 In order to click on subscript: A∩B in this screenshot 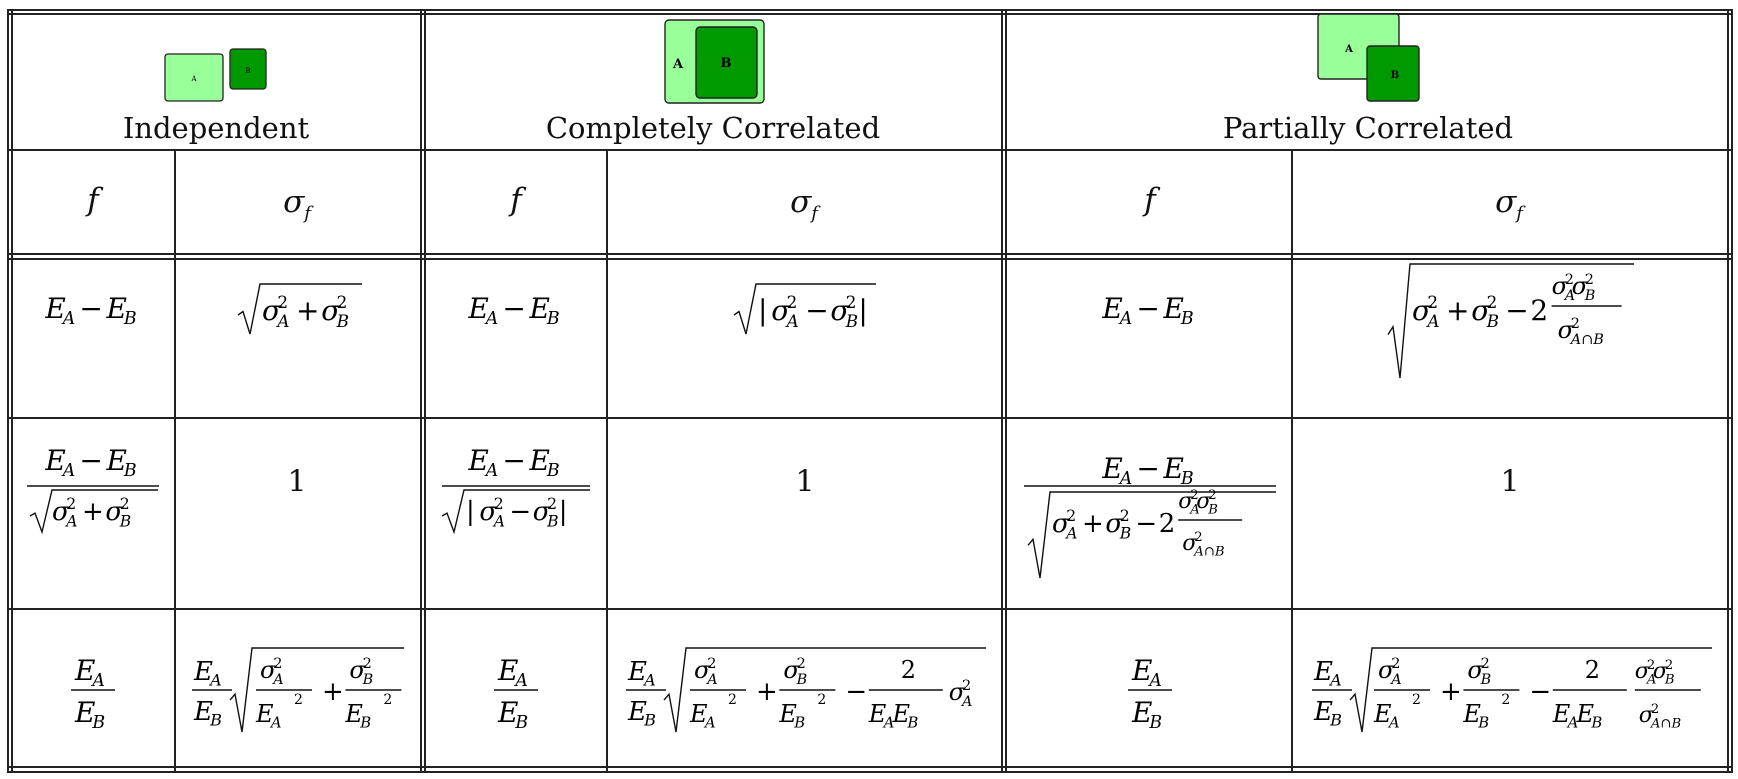, I will do `click(1209, 552)`.